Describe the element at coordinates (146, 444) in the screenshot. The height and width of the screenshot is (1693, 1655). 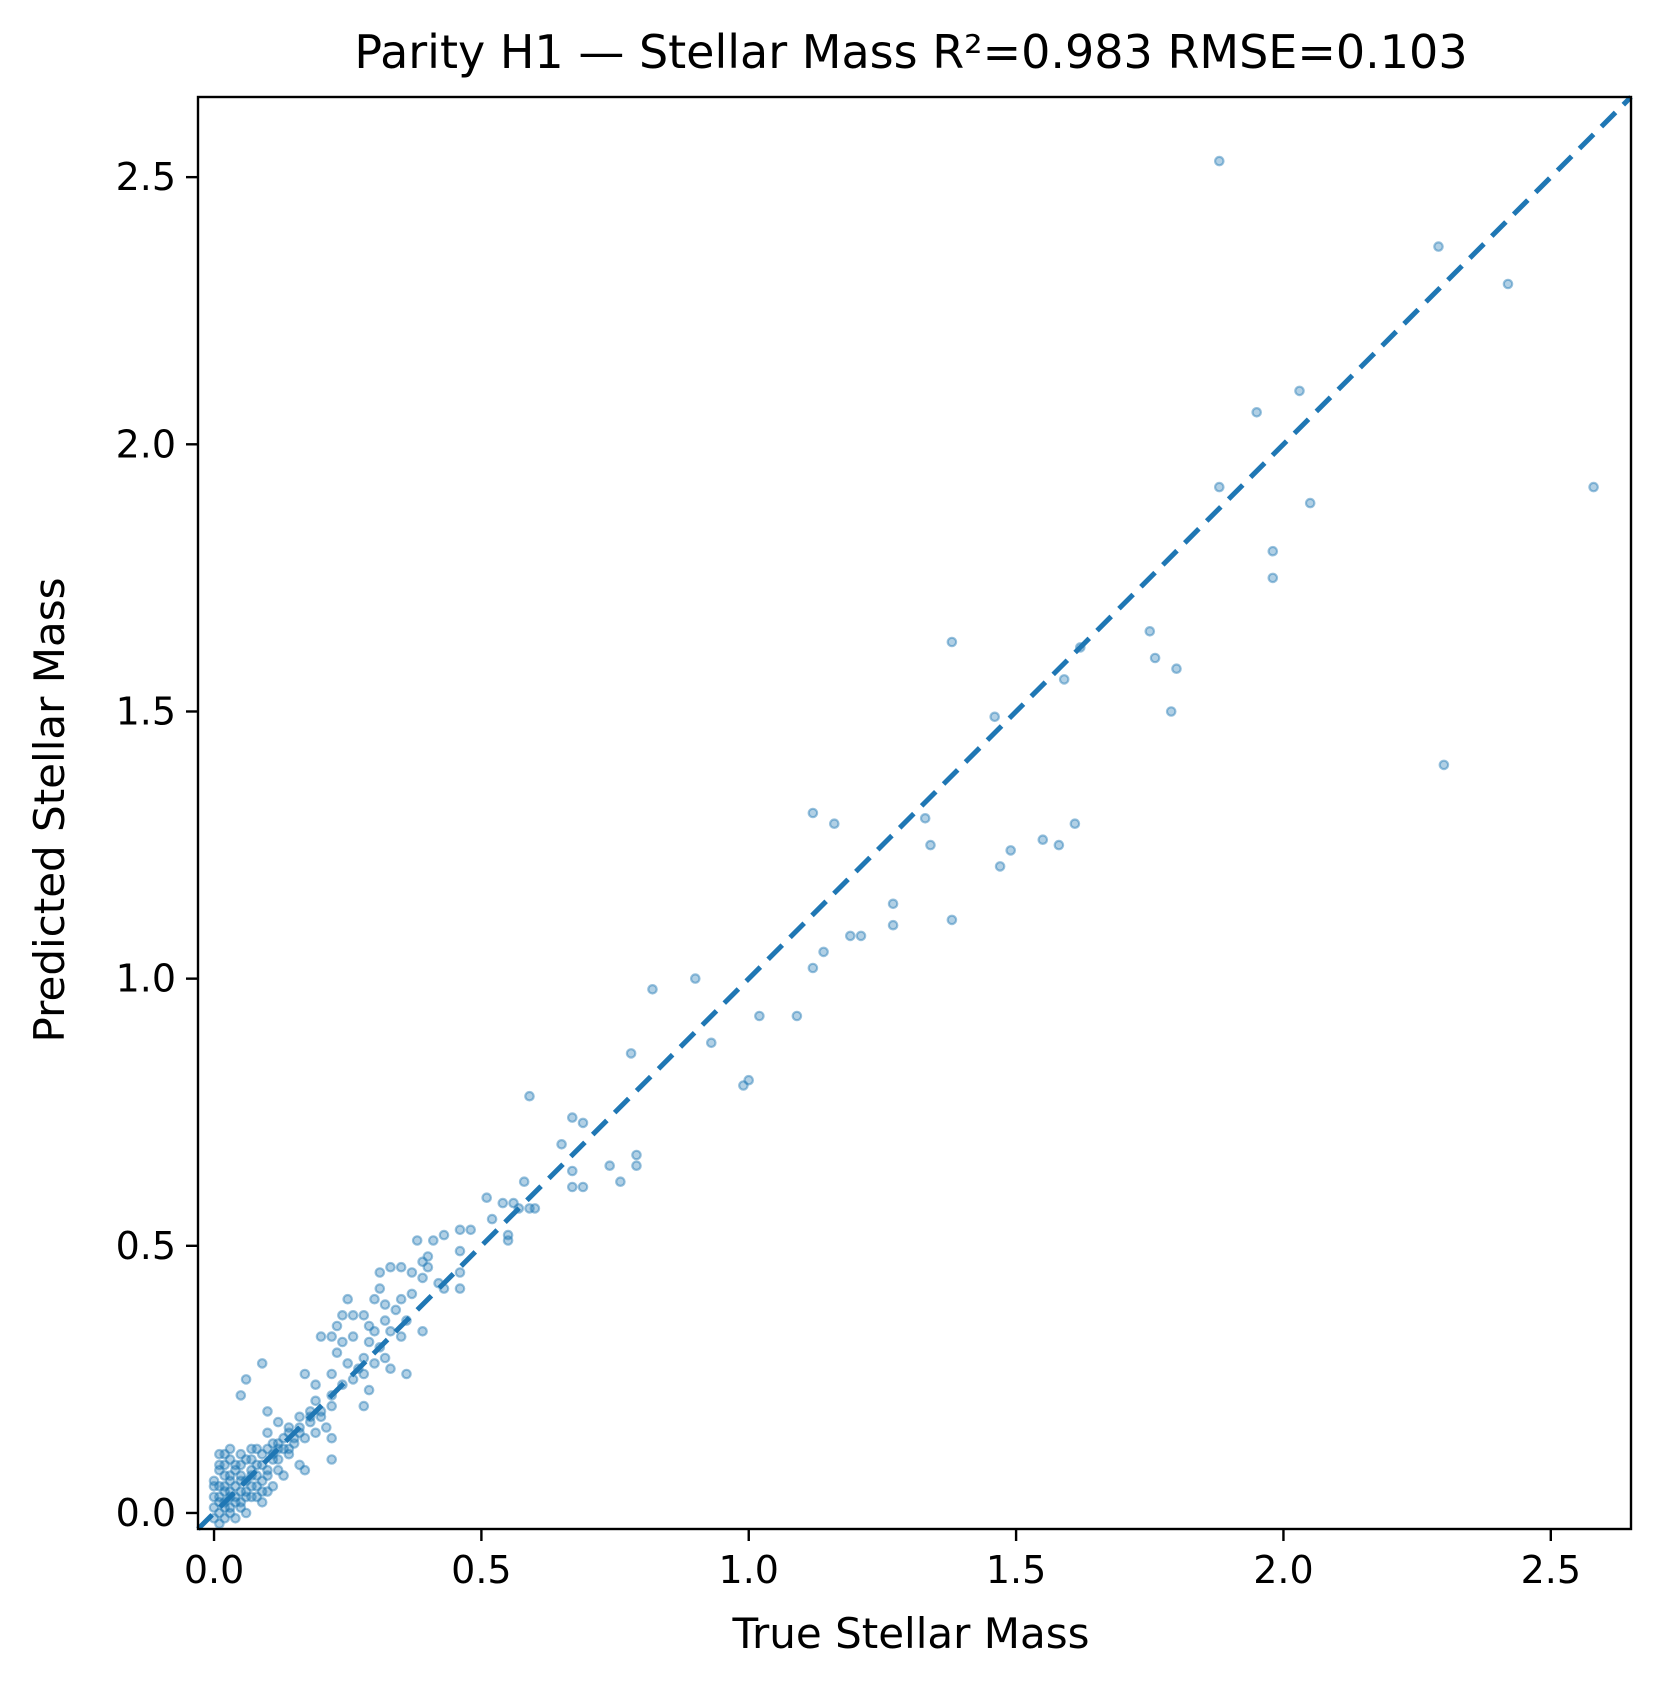
I see `y-tick-label: 2.0` at that location.